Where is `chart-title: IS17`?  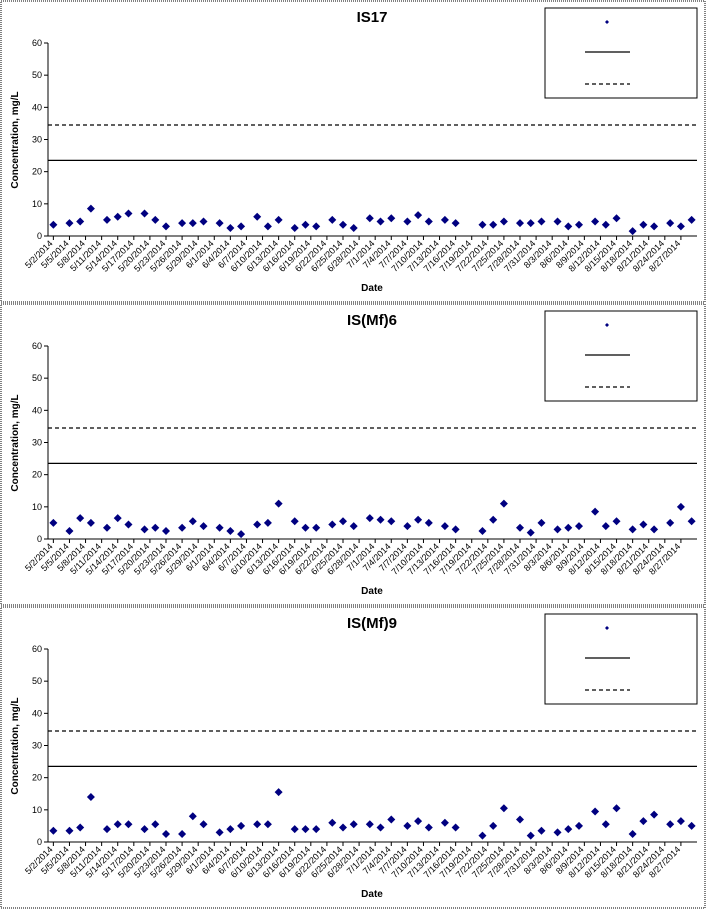
chart-title: IS17 is located at coordinates (372, 17).